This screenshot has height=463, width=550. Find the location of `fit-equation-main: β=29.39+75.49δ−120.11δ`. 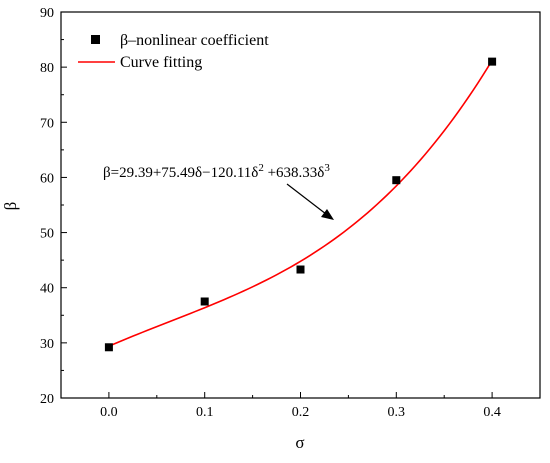

fit-equation-main: β=29.39+75.49δ−120.11δ is located at coordinates (180, 173).